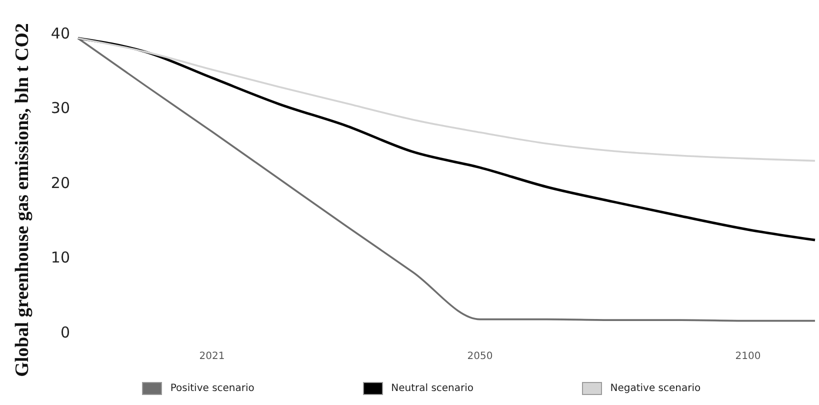  I want to click on x-tick-label: 2100, so click(748, 356).